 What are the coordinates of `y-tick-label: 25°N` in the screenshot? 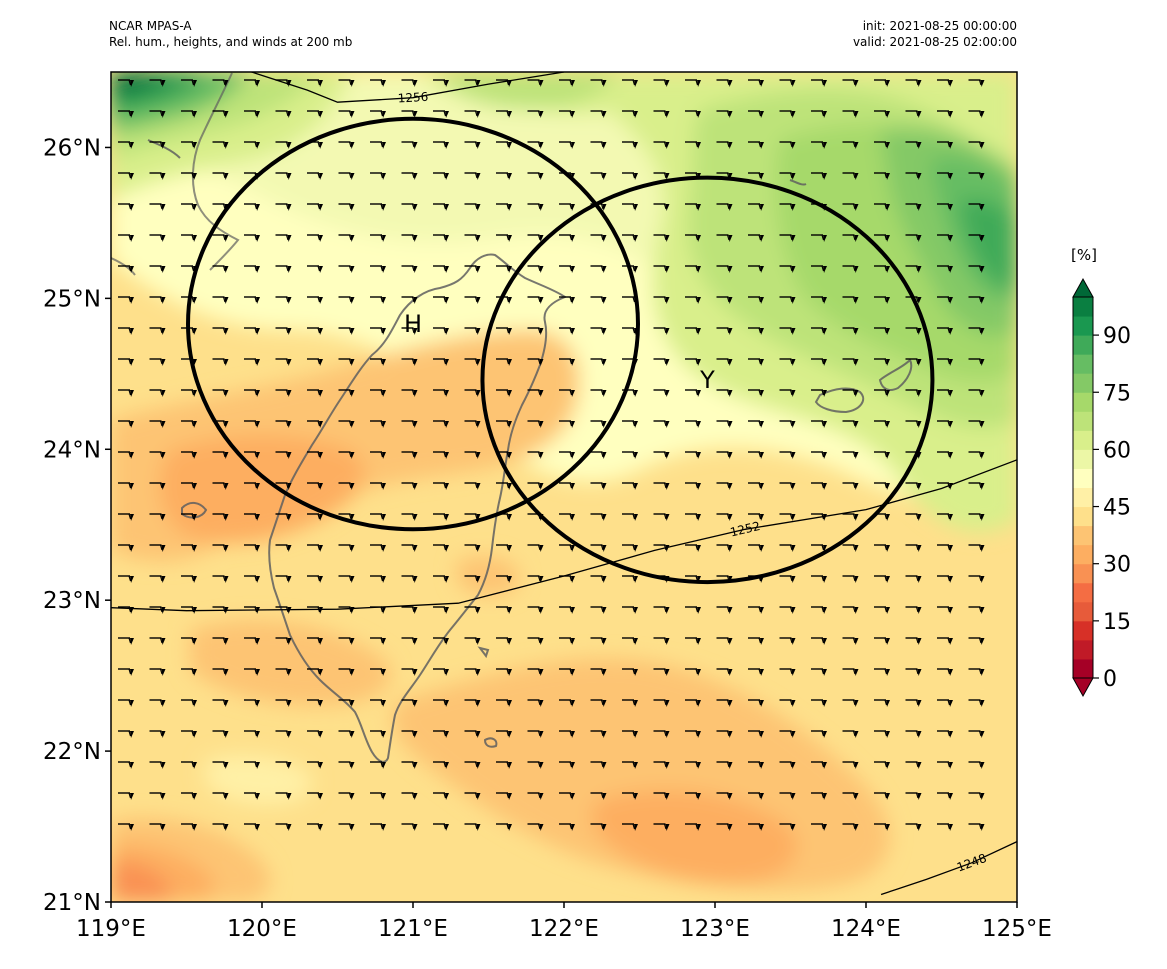 It's located at (72, 299).